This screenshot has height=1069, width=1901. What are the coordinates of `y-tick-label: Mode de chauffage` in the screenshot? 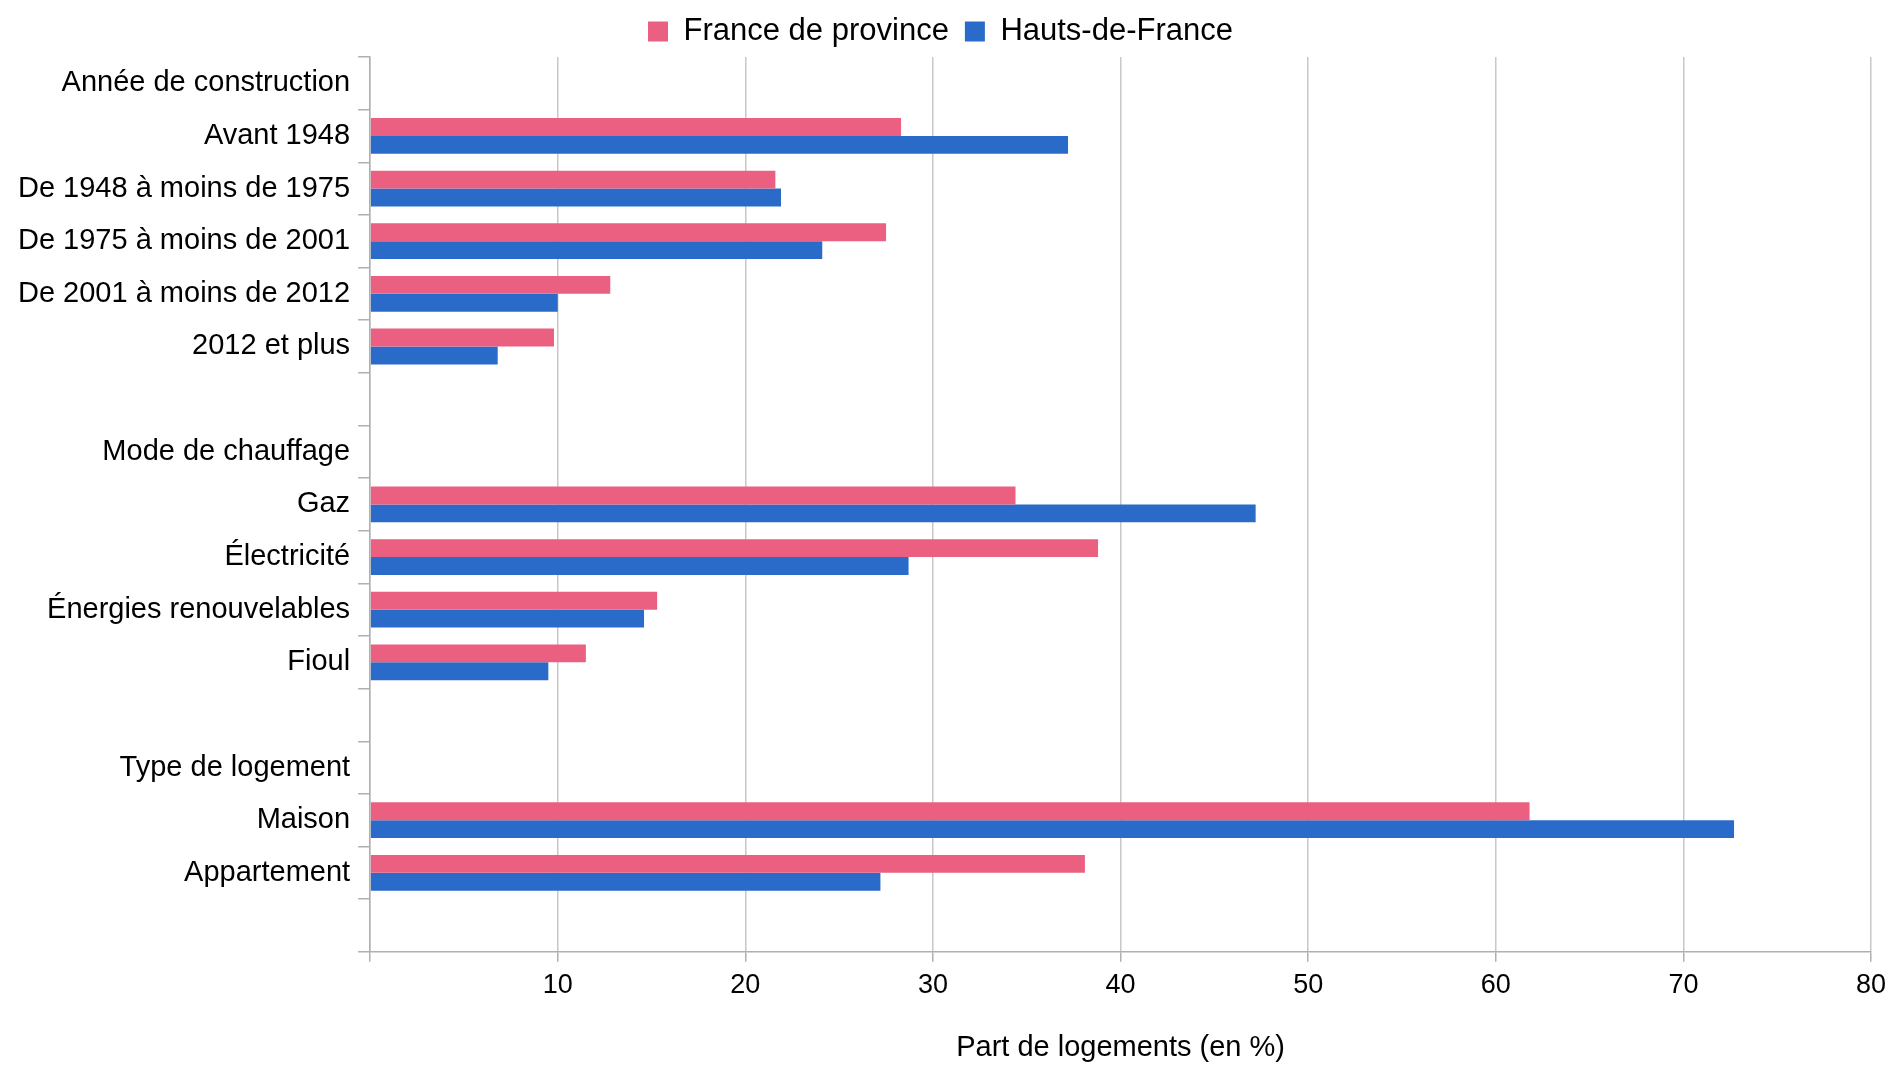 It's located at (226, 449).